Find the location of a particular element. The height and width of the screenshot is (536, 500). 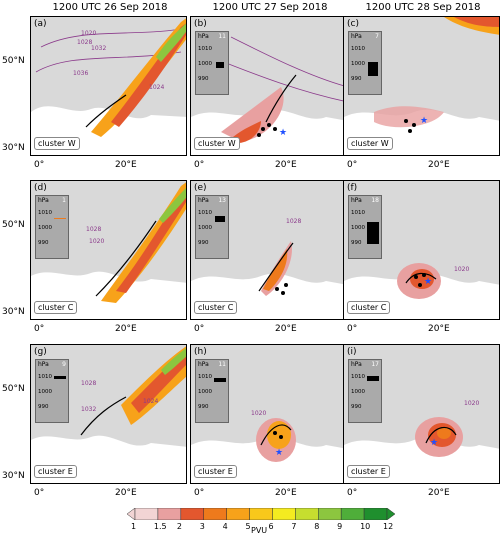

inset-count: 7 is located at coordinates (377, 36).